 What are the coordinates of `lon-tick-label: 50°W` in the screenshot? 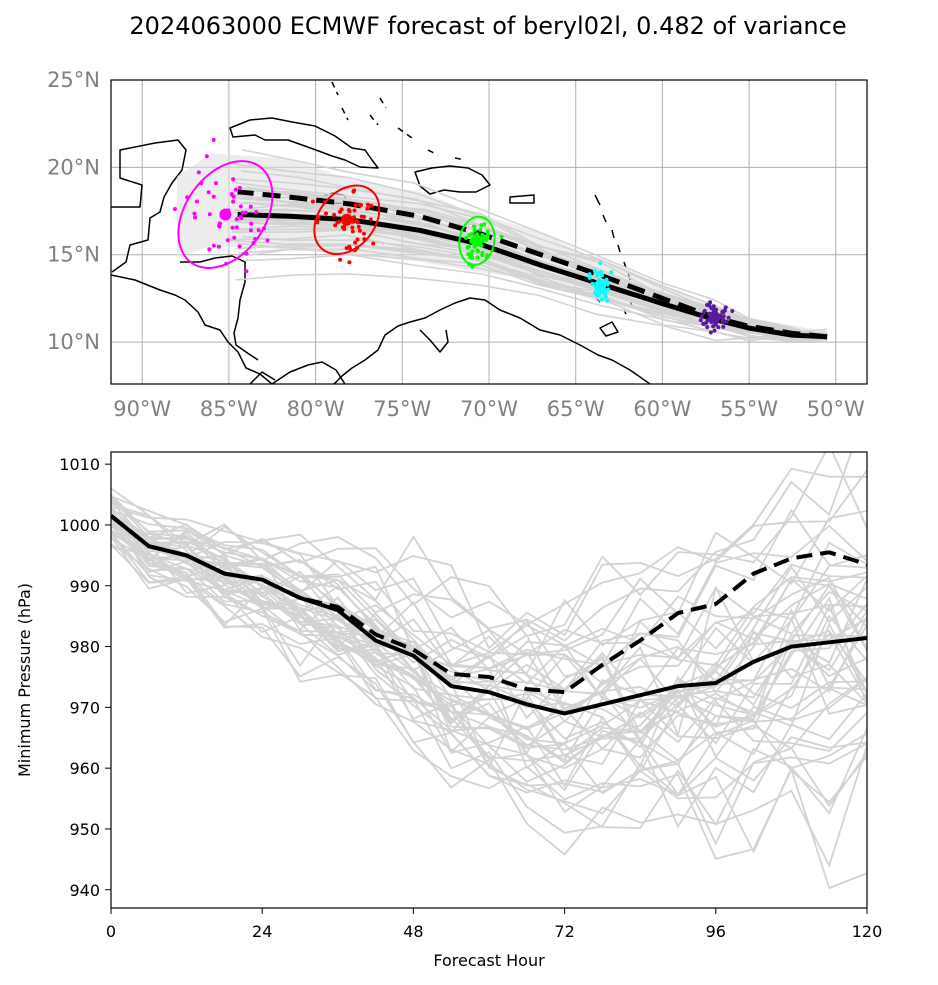 It's located at (836, 409).